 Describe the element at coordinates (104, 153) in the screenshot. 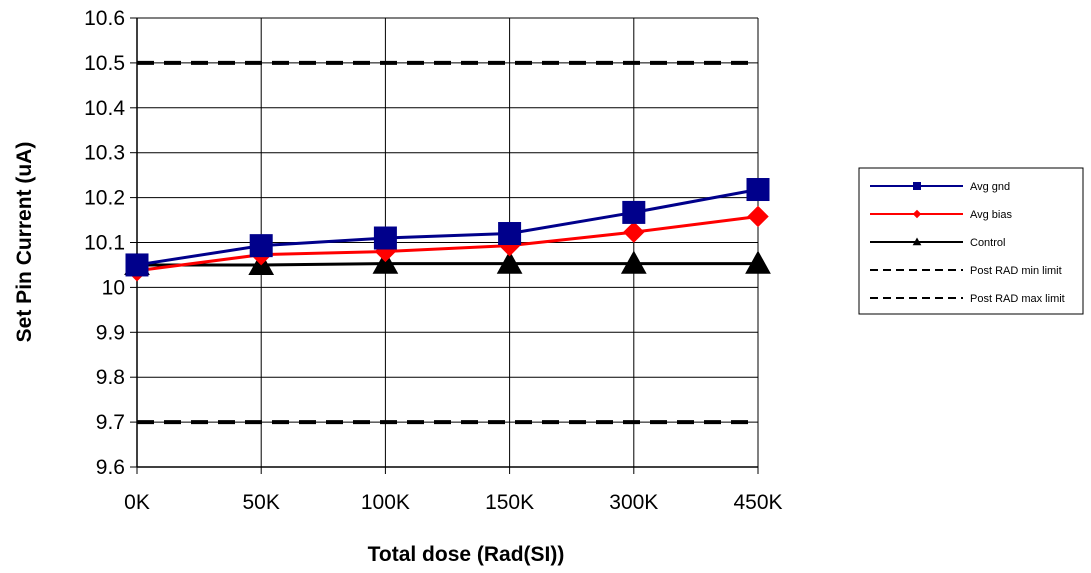

I see `y-tick-label: 10.3` at that location.